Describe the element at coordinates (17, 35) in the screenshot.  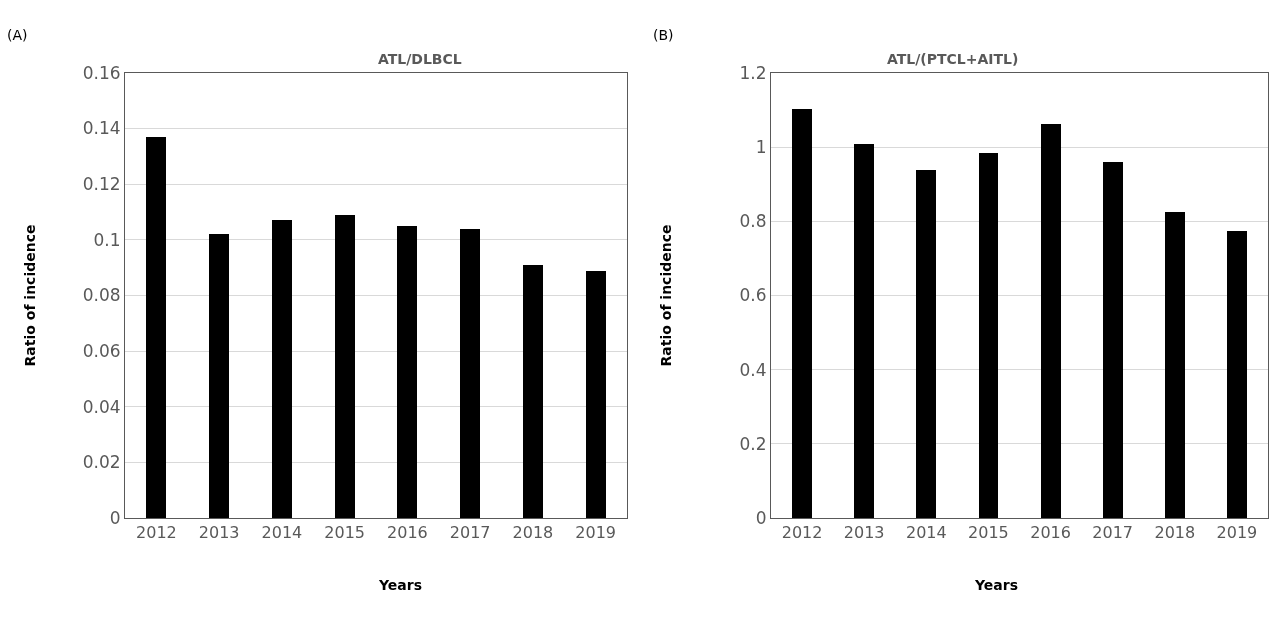
I see `text: (A)` at that location.